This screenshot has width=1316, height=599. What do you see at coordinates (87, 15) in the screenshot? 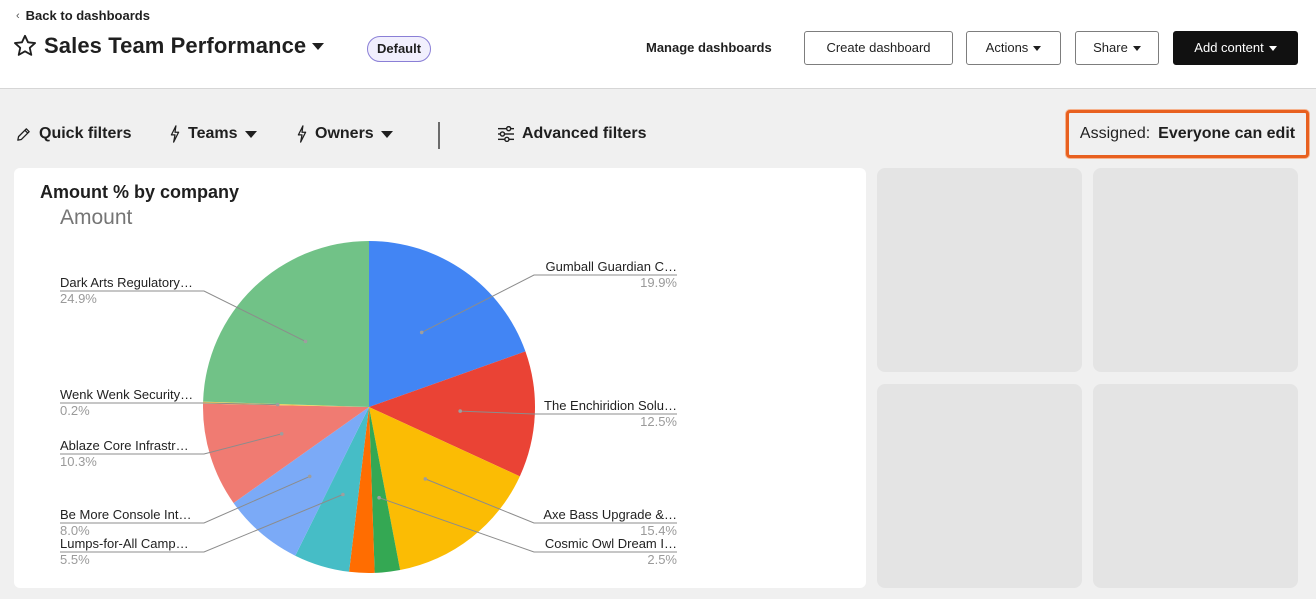
I see `back-link-label: Back to dashboards` at bounding box center [87, 15].